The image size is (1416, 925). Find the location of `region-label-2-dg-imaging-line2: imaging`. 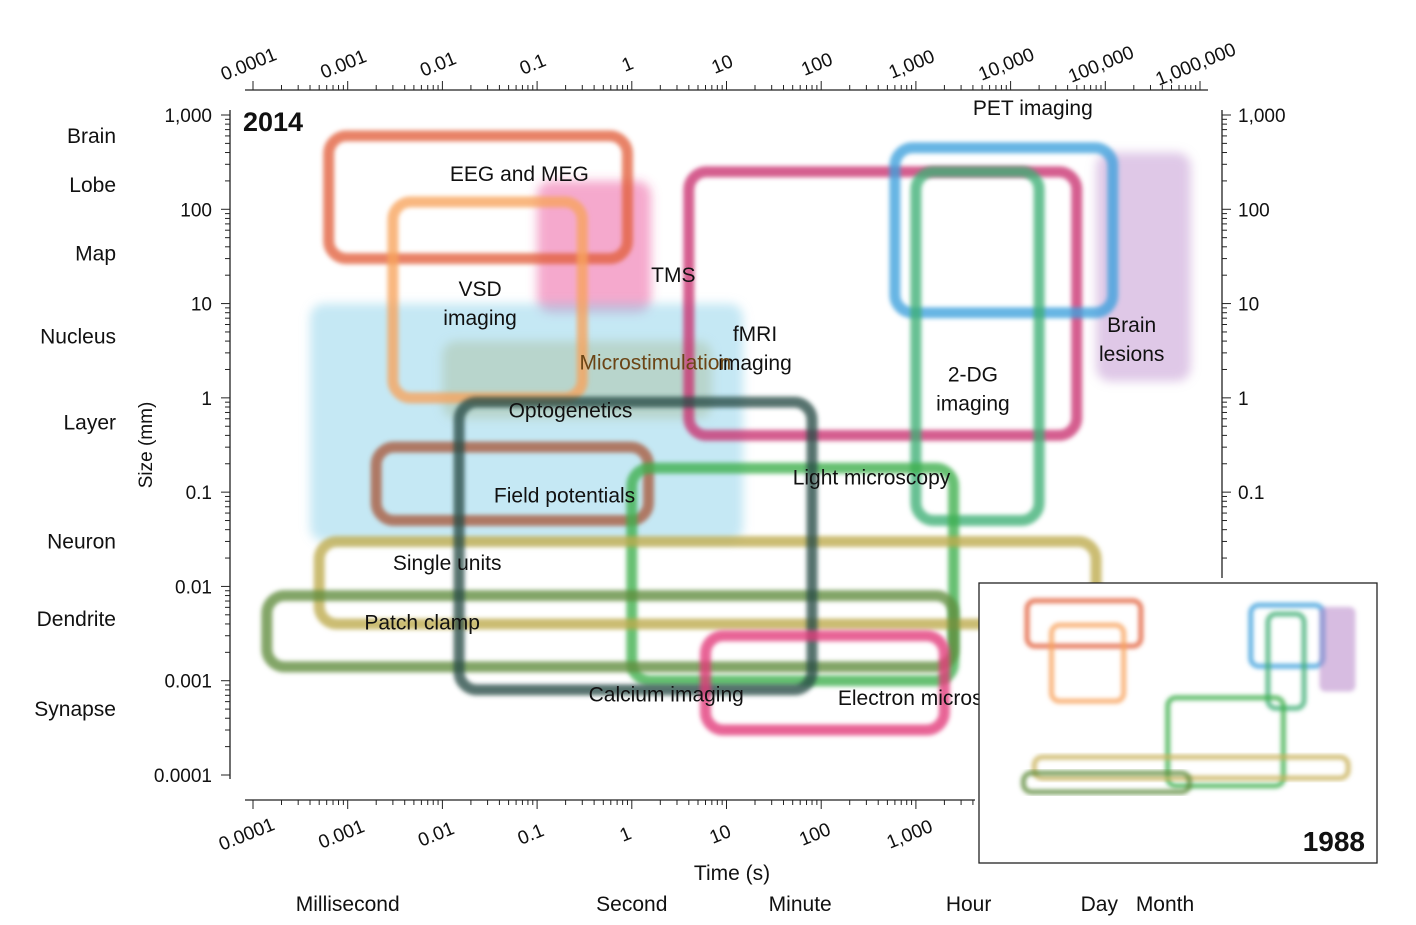

region-label-2-dg-imaging-line2: imaging is located at coordinates (973, 403).